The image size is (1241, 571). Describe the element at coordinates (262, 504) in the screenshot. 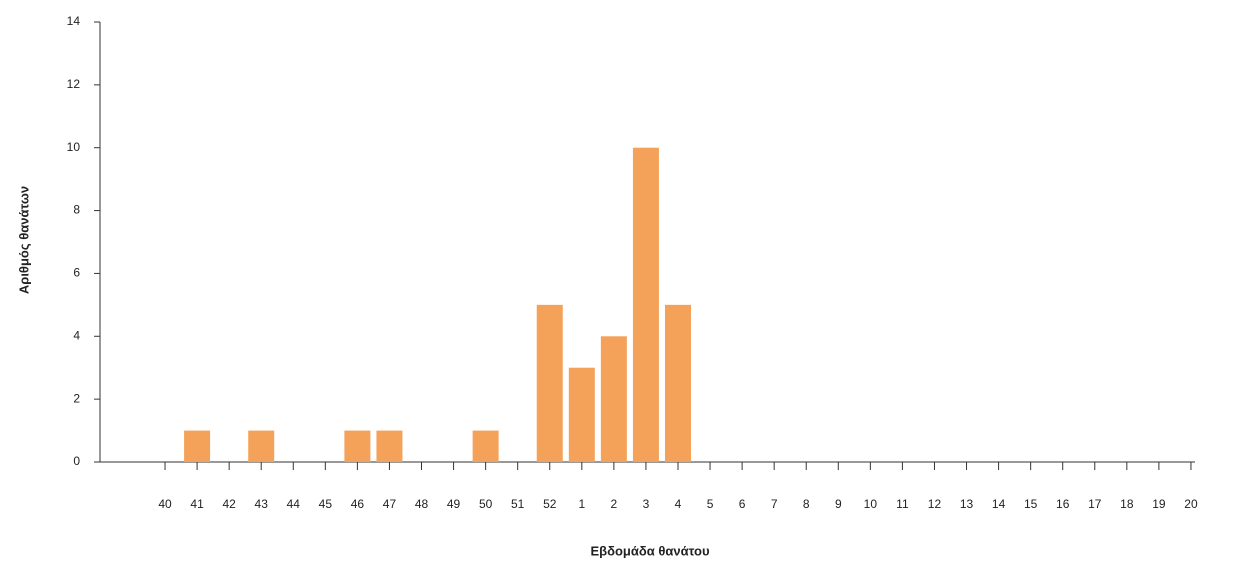

I see `x-tick-label: 43` at that location.